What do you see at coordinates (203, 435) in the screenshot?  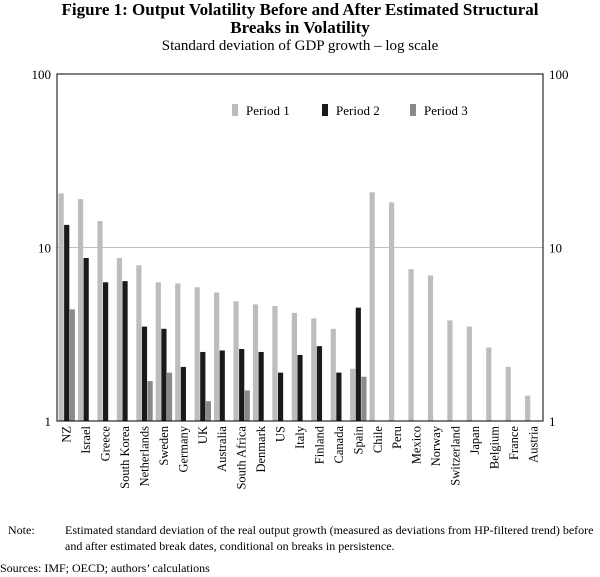 I see `x-tick-label: UK` at bounding box center [203, 435].